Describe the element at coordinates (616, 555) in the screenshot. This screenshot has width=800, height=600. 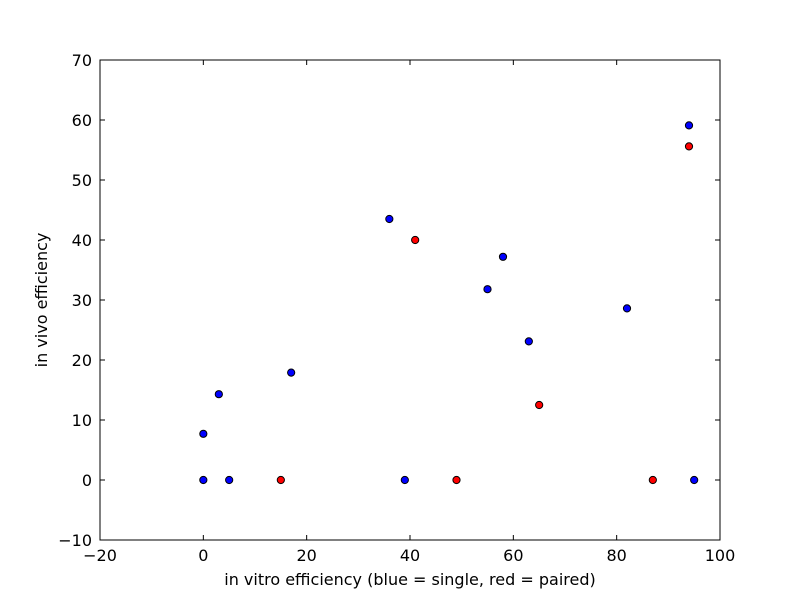
I see `x-tick-label: 80` at that location.